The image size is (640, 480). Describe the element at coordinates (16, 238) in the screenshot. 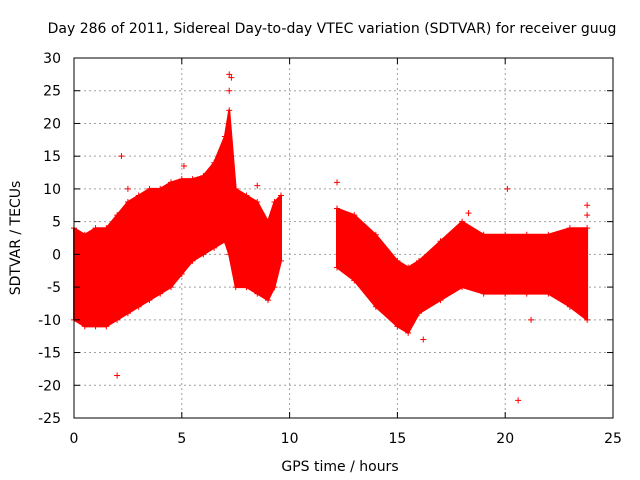

I see `y-axis-title: SDTVAR / TECUs` at that location.